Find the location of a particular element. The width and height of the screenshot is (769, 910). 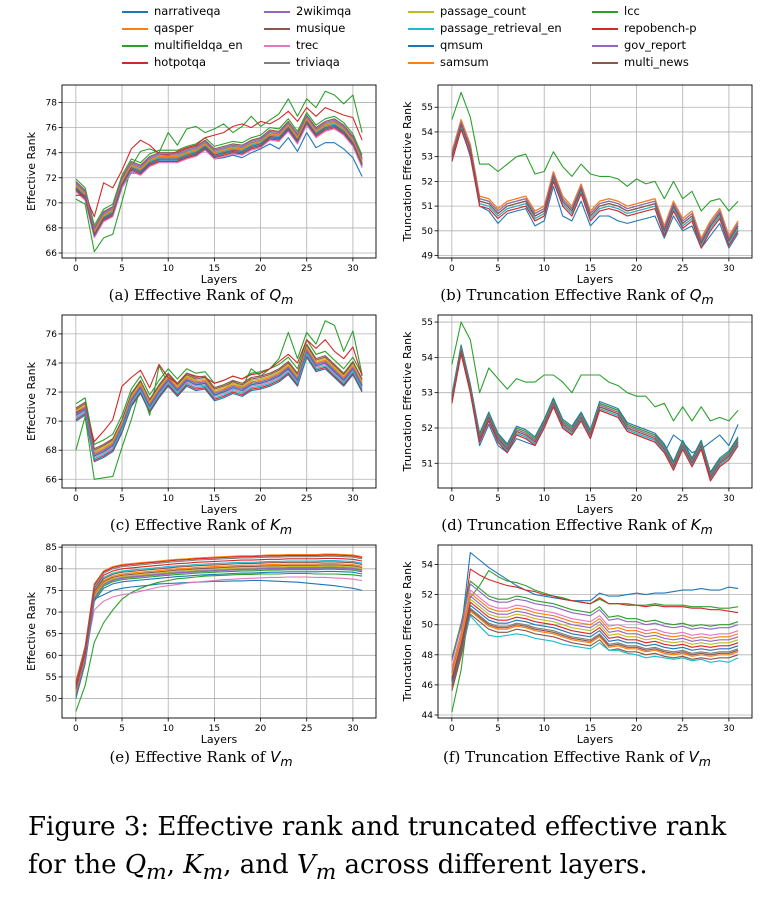

ticks: 0 5 10 15 20 25 30 66 68 70 72 74 76 is located at coordinates (202, 417).